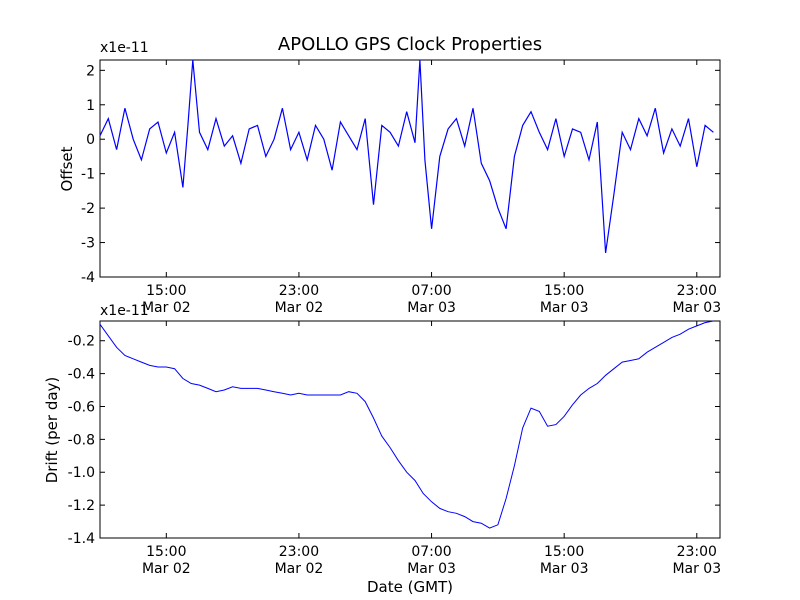  What do you see at coordinates (90, 140) in the screenshot?
I see `offset-y-tick-label: 0` at bounding box center [90, 140].